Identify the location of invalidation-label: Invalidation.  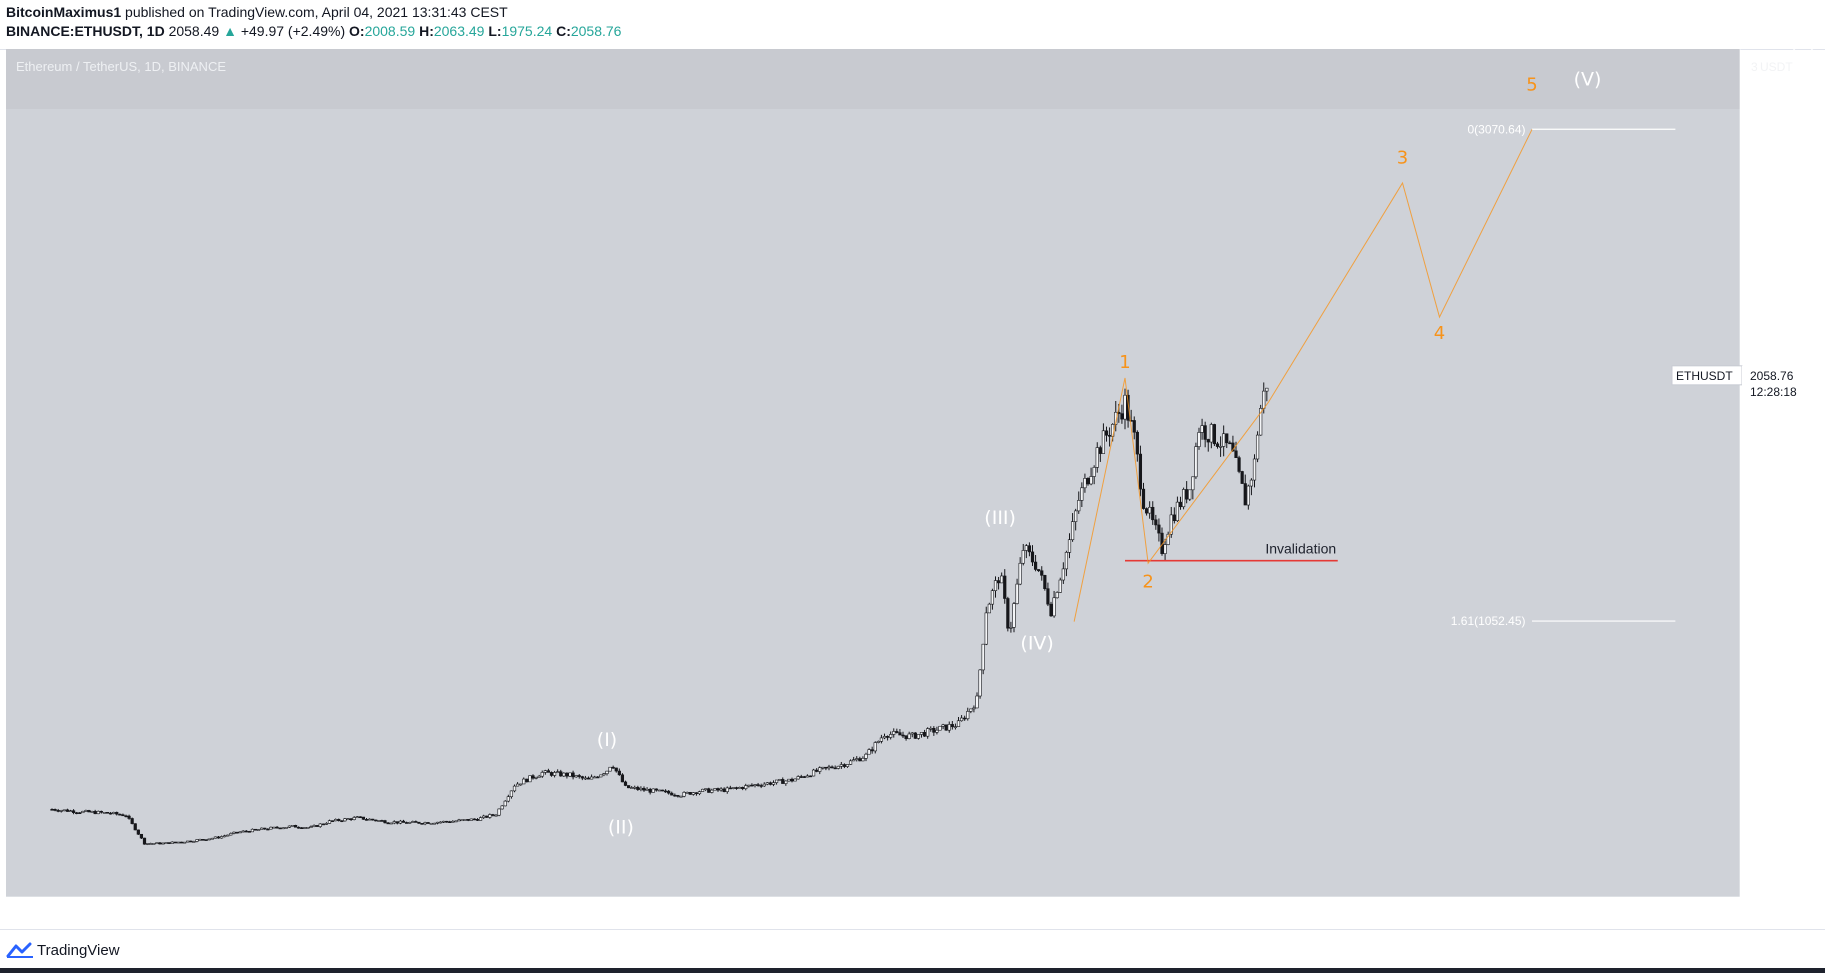
(1300, 549).